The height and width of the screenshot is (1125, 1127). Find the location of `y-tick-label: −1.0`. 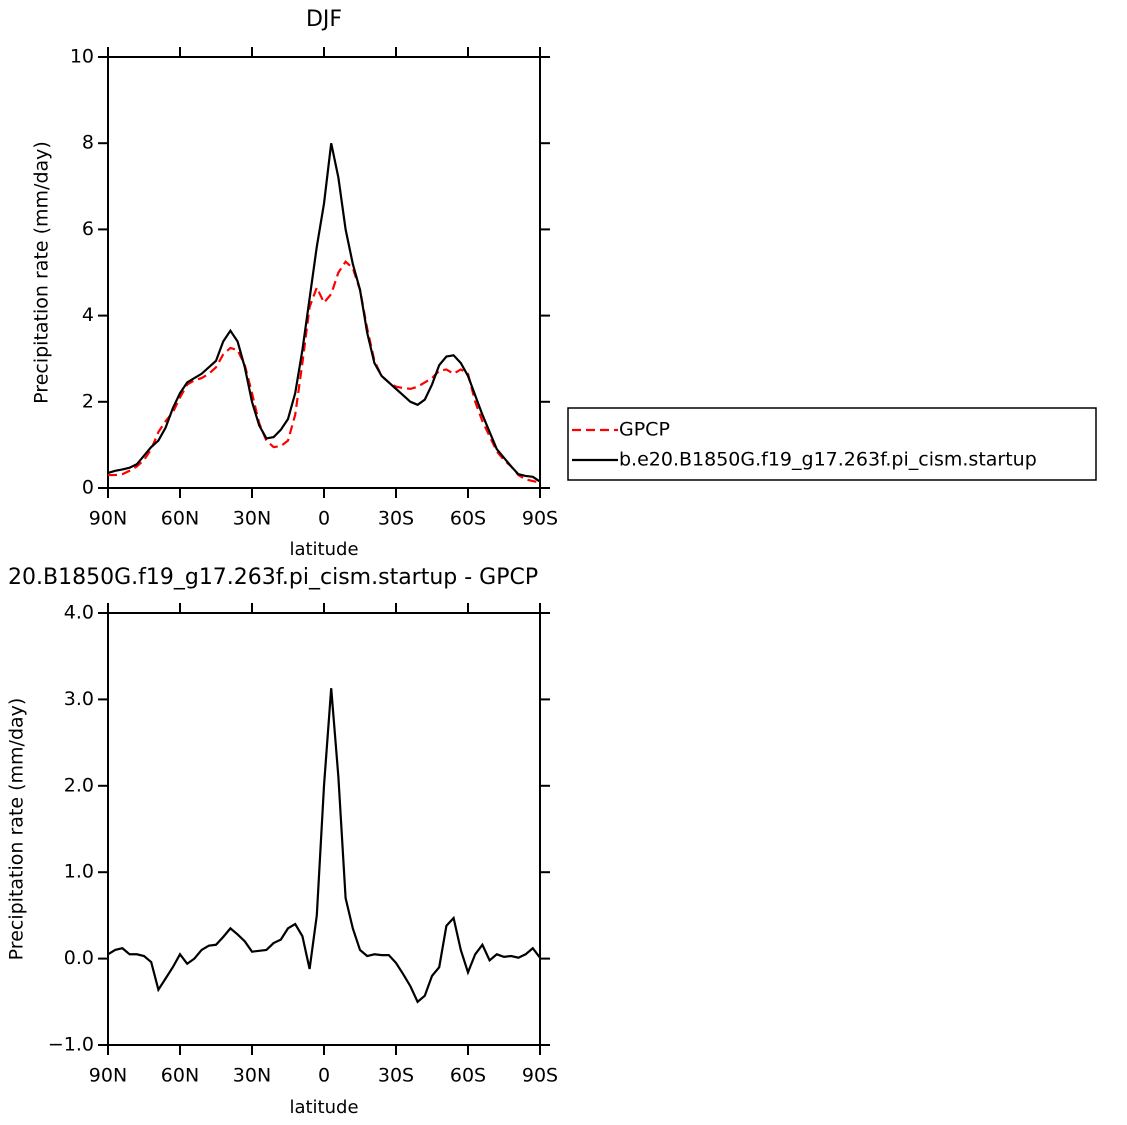

y-tick-label: −1.0 is located at coordinates (71, 1045).